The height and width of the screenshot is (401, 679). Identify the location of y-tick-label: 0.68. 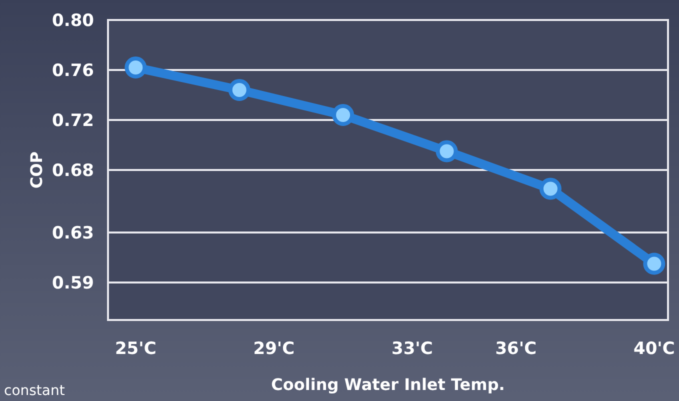
(73, 170).